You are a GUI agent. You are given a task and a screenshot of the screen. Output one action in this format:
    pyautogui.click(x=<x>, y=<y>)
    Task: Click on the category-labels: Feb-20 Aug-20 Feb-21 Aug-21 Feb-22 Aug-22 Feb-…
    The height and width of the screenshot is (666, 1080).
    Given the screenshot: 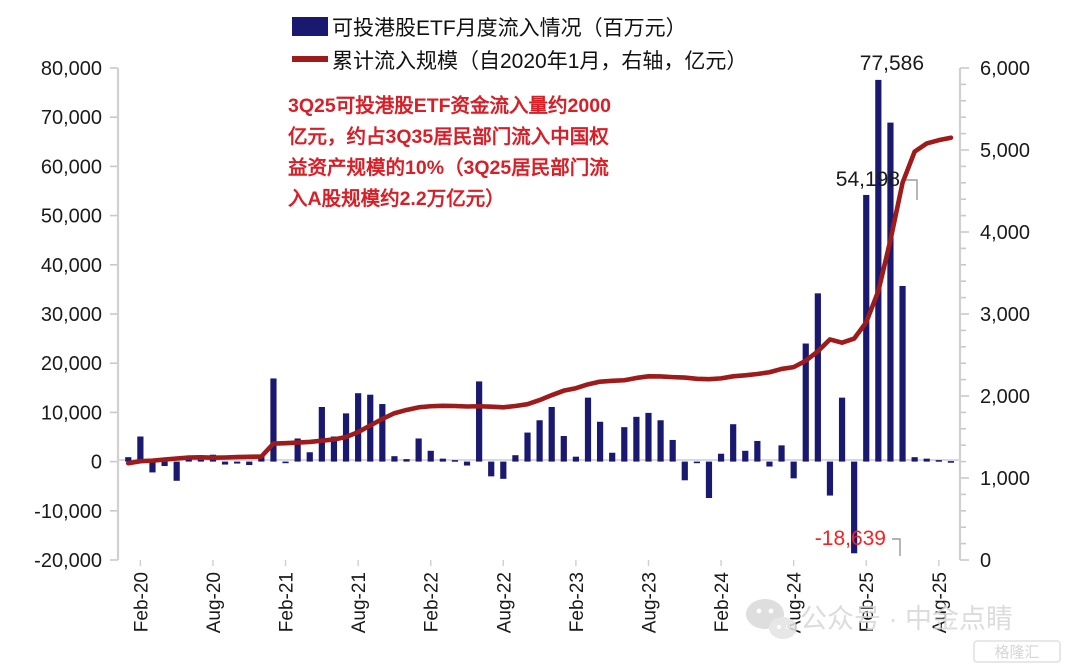 What is the action you would take?
    pyautogui.click(x=541, y=597)
    